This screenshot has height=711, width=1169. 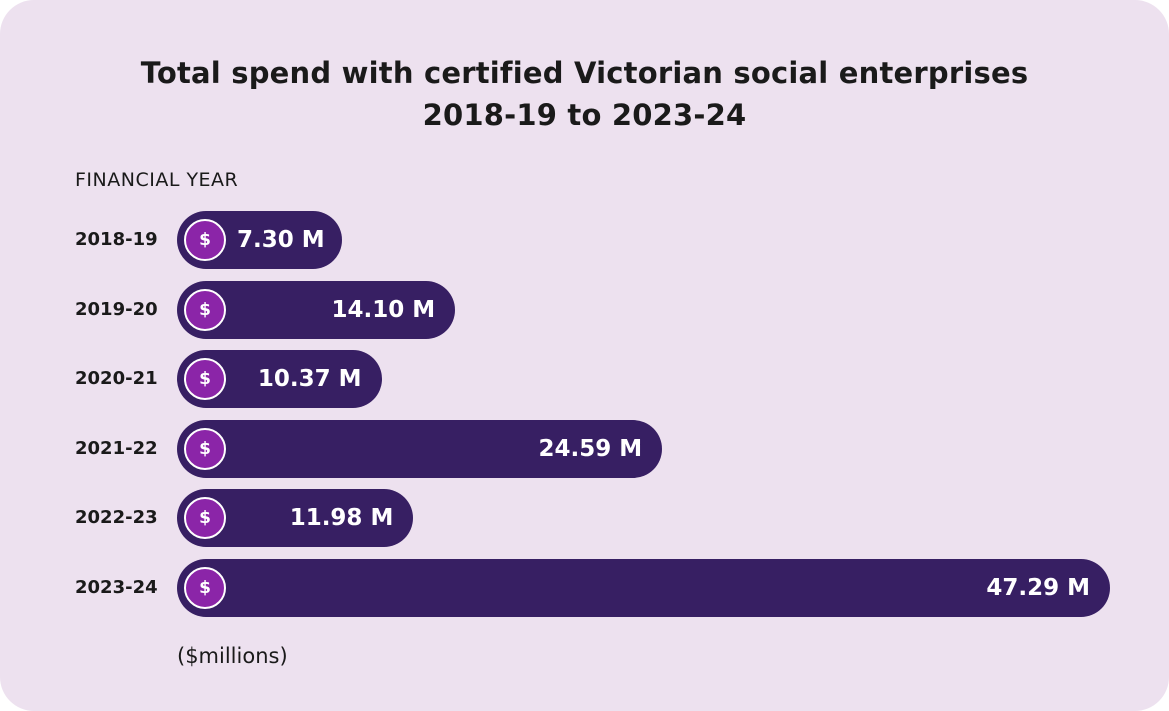 I want to click on category-label: 2021-22, so click(x=116, y=448).